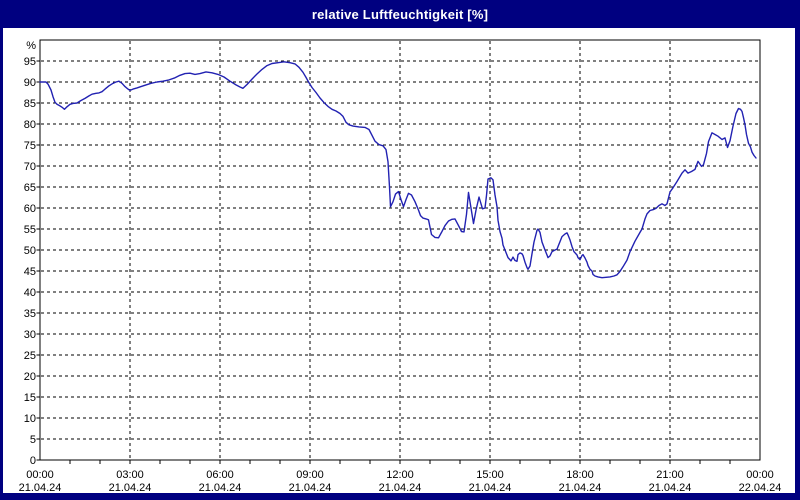 Image resolution: width=800 pixels, height=500 pixels. I want to click on chart-title: relative Luftfeuchtigkeit [%], so click(400, 14).